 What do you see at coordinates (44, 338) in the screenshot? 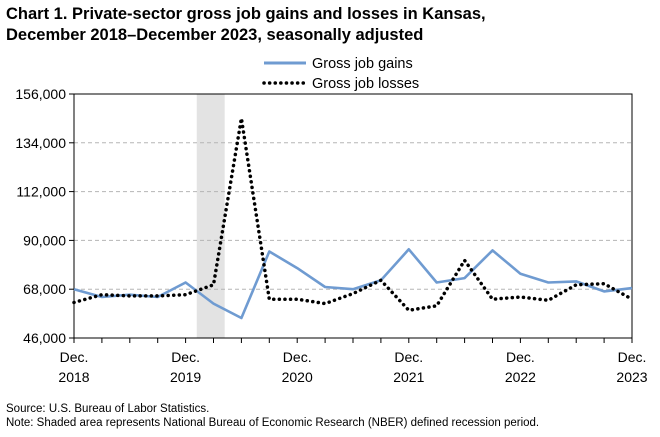
I see `y-tick-label: 46,000` at bounding box center [44, 338].